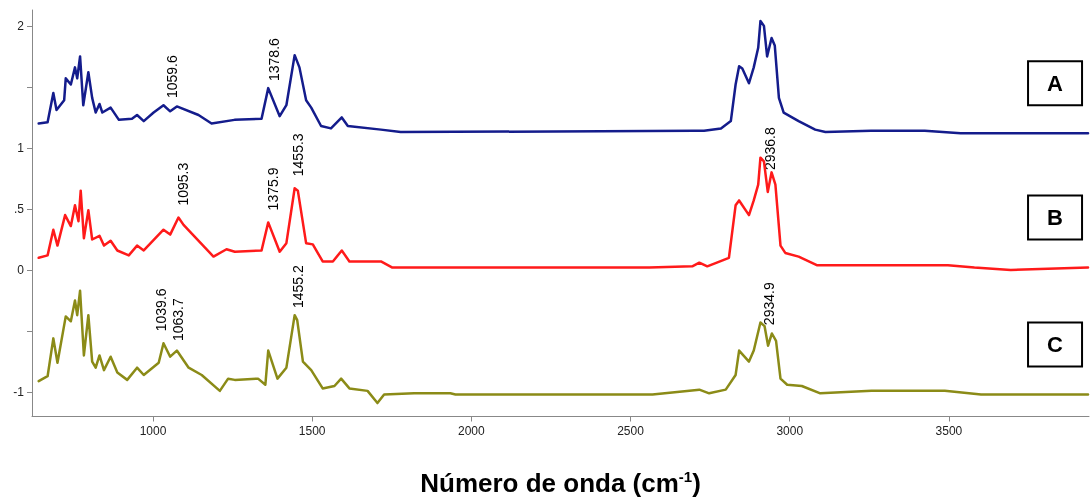  I want to click on x-tick-label: 3000, so click(790, 430).